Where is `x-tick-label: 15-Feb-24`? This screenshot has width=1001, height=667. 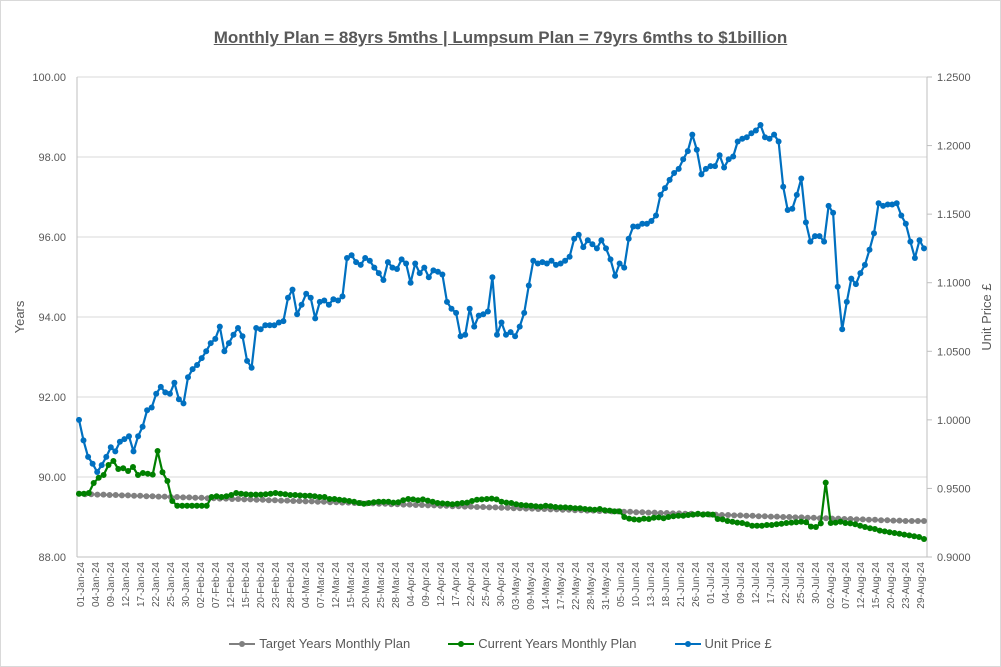 x-tick-label: 15-Feb-24 is located at coordinates (246, 585).